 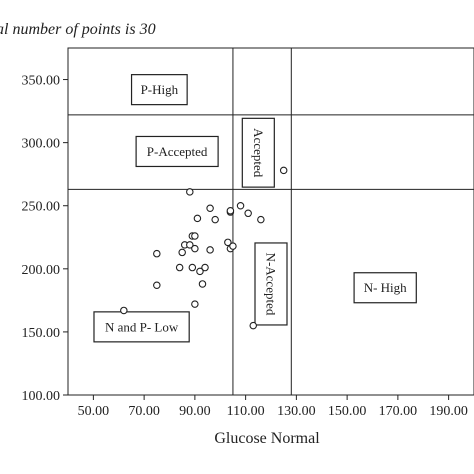 What do you see at coordinates (94, 411) in the screenshot?
I see `x-tick-label: 50.00` at bounding box center [94, 411].